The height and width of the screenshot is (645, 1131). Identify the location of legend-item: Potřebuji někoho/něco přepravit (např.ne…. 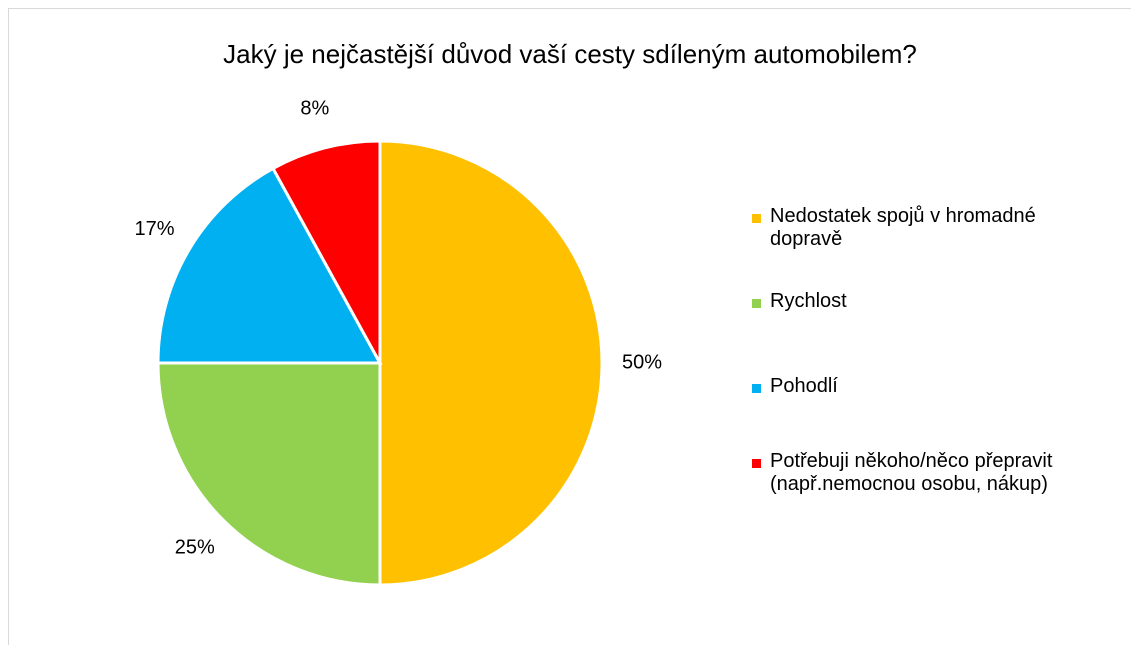
(931, 473).